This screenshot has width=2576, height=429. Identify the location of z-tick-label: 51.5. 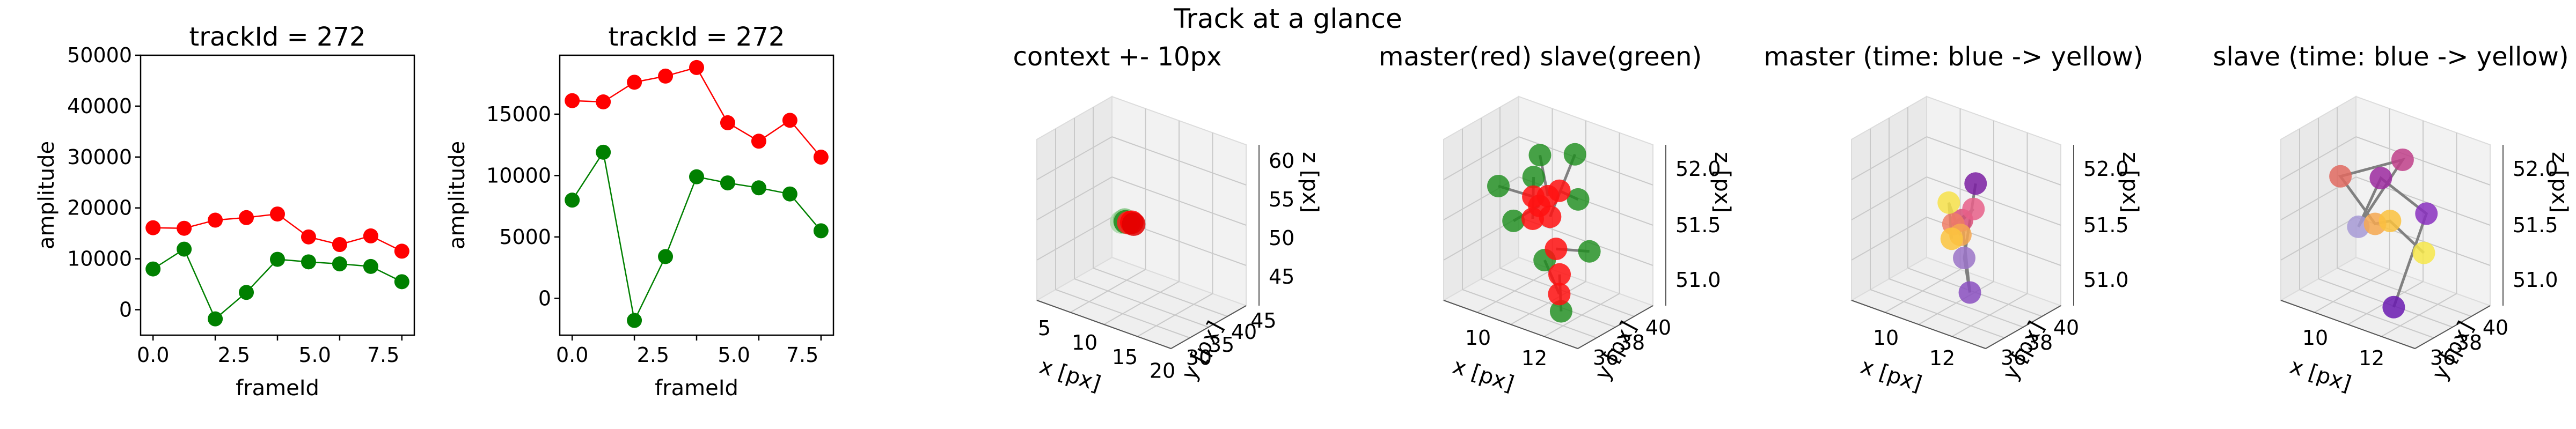
(2535, 225).